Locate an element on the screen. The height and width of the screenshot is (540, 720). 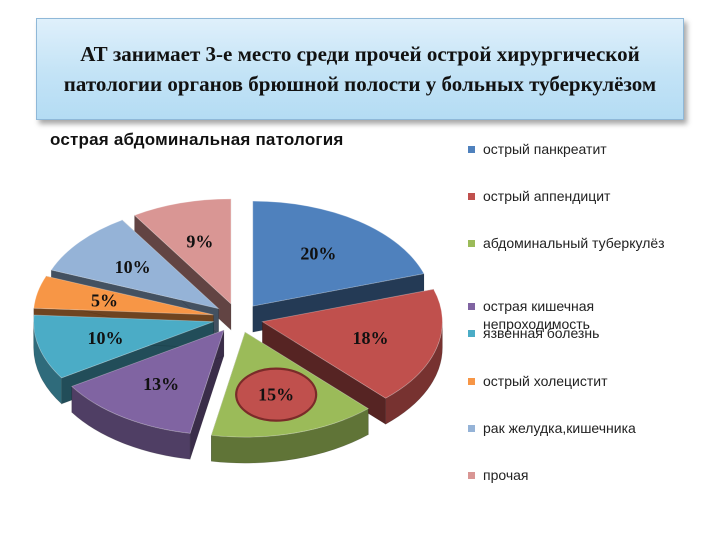
slice-label-4: 13% is located at coordinates (161, 384).